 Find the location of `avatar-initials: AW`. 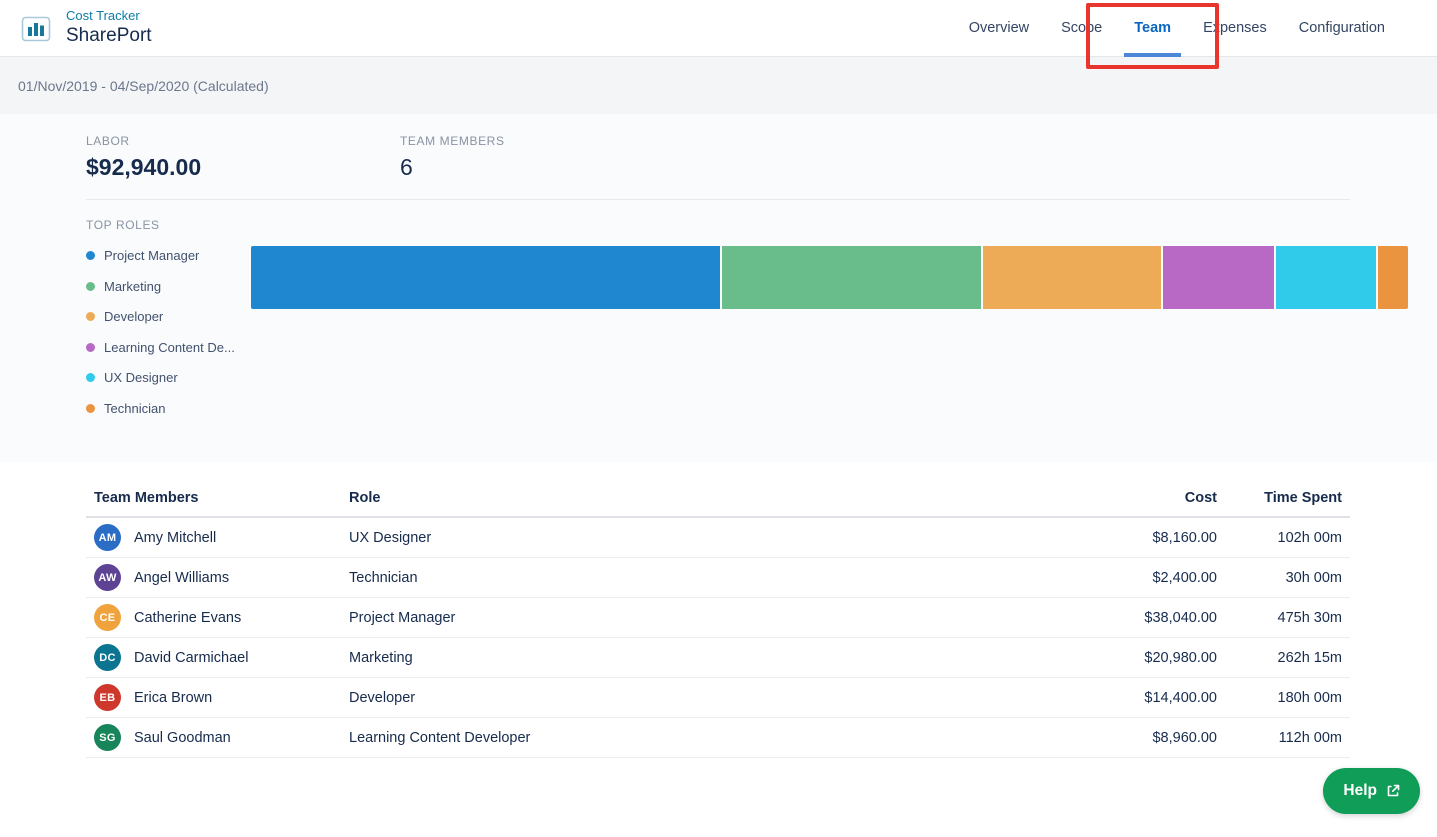

avatar-initials: AW is located at coordinates (107, 577).